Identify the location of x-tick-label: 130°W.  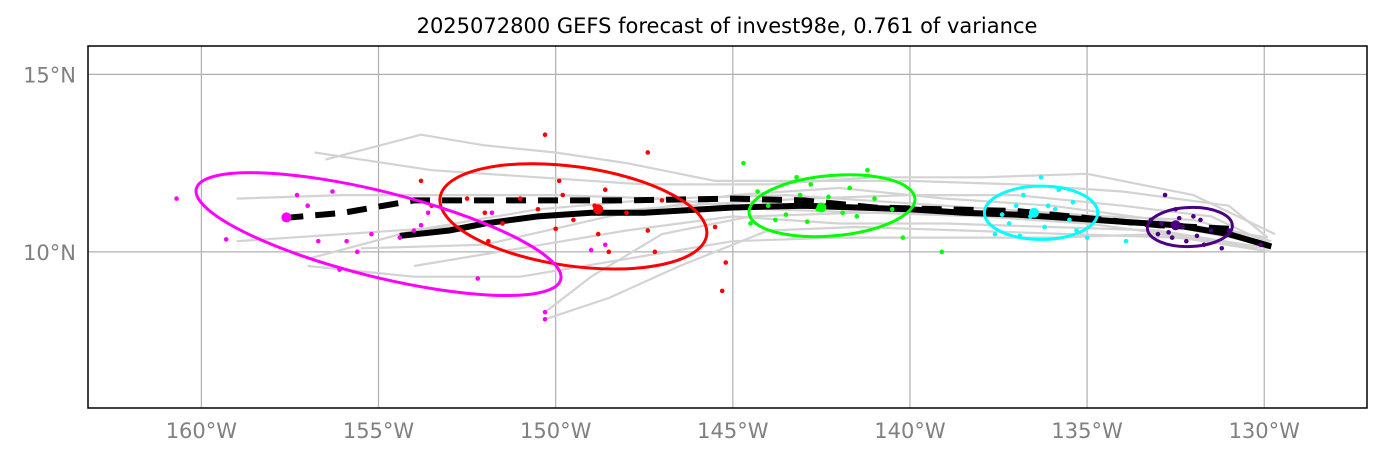
(1265, 431).